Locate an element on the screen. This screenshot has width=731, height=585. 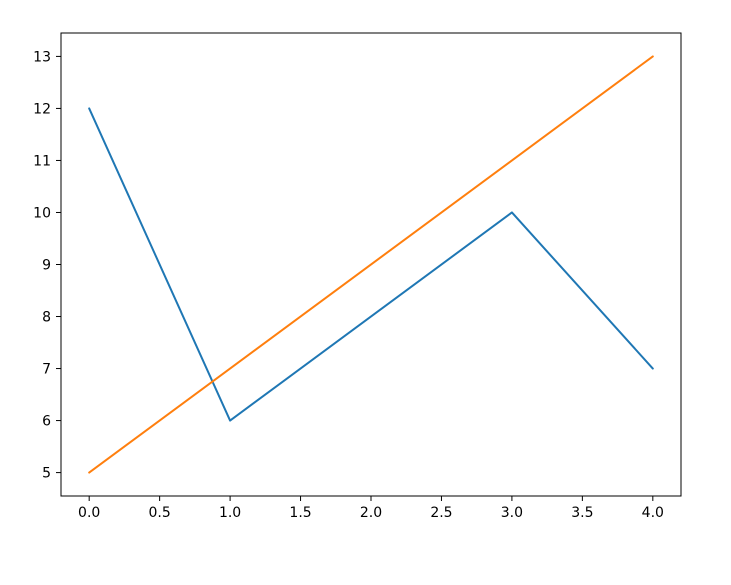
y-tick-label: 9 is located at coordinates (46, 266).